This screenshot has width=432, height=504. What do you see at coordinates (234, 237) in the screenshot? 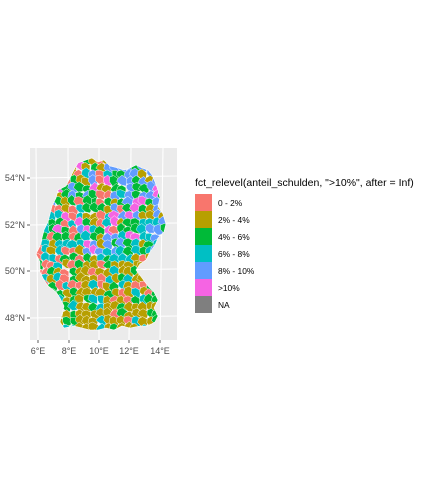
I see `legend-label-4-6: 4% - 6%` at bounding box center [234, 237].